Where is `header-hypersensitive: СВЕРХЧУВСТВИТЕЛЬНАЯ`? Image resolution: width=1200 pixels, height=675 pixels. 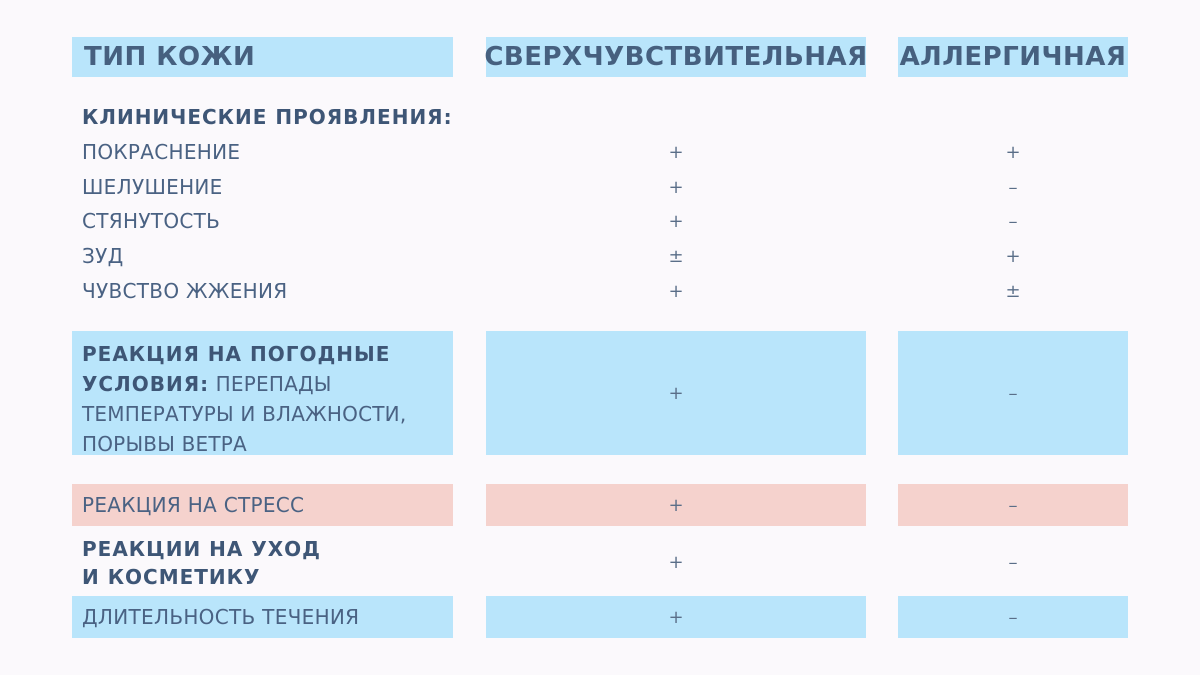
header-hypersensitive: СВЕРХЧУВСТВИТЕЛЬНАЯ is located at coordinates (675, 57).